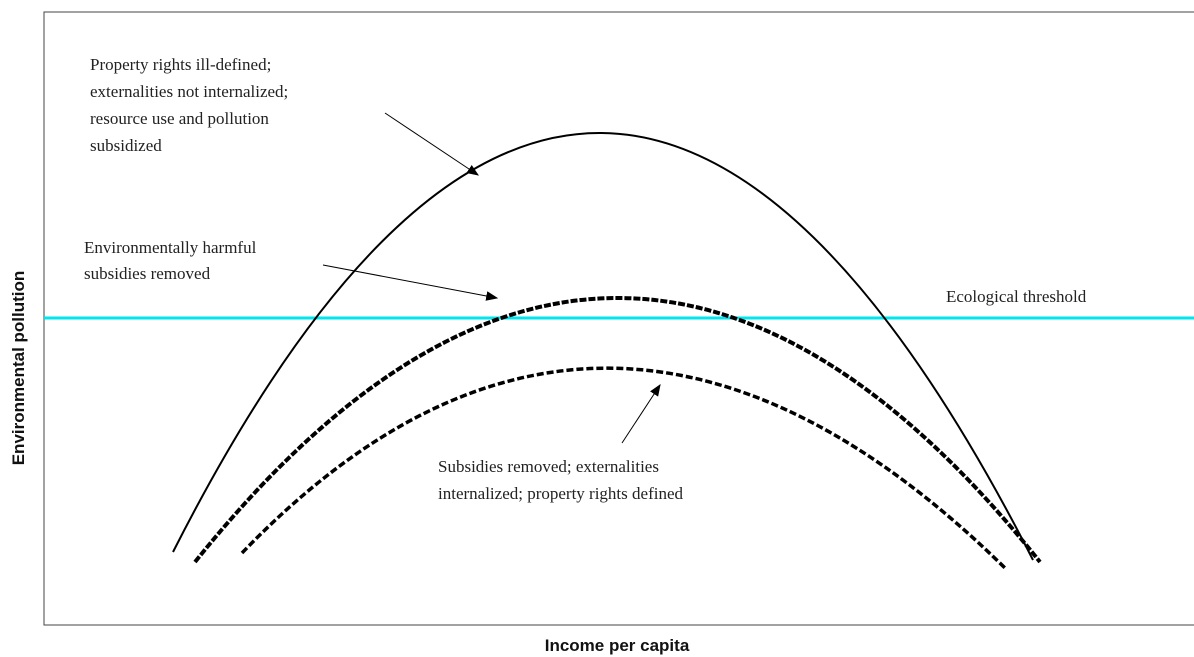  Describe the element at coordinates (170, 247) in the screenshot. I see `annotation-line: Environmentally harmful` at that location.